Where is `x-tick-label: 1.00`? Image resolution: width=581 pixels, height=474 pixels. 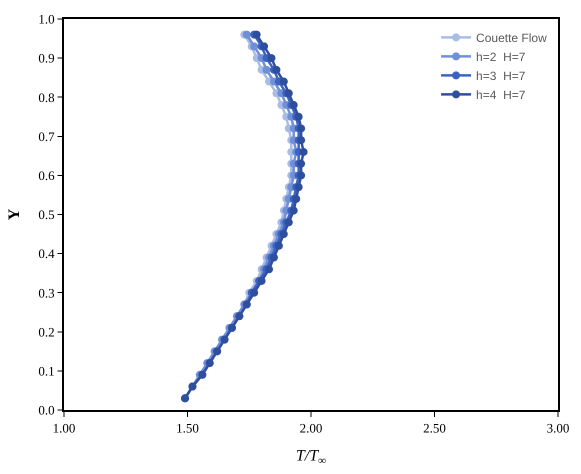
x-tick-label: 1.00 is located at coordinates (64, 428).